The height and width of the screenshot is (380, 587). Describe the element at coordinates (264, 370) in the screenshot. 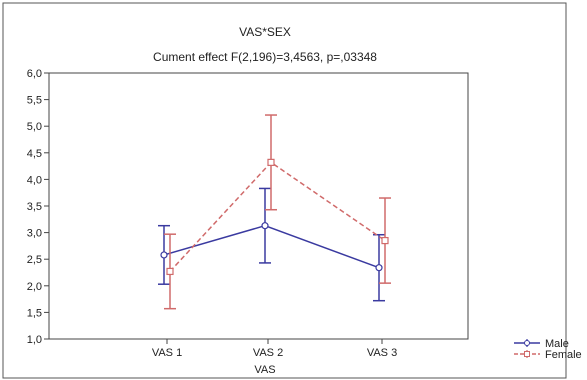

I see `x-axis-label: VAS` at that location.